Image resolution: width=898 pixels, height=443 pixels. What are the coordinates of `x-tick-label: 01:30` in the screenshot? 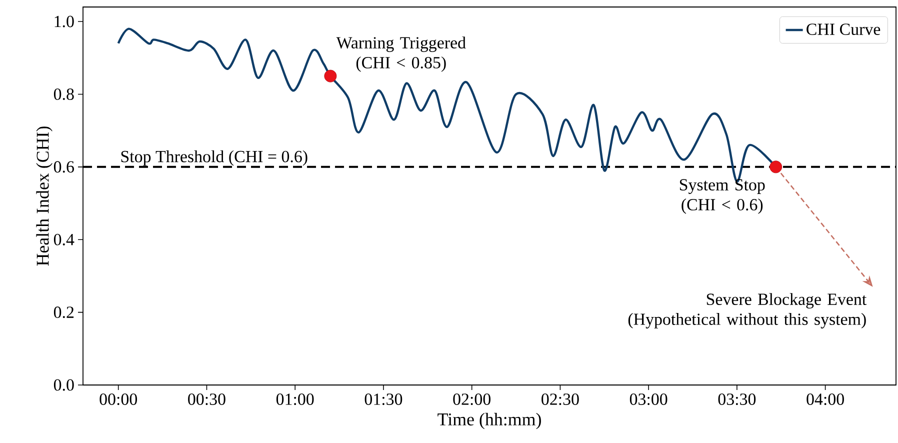 It's located at (383, 400).